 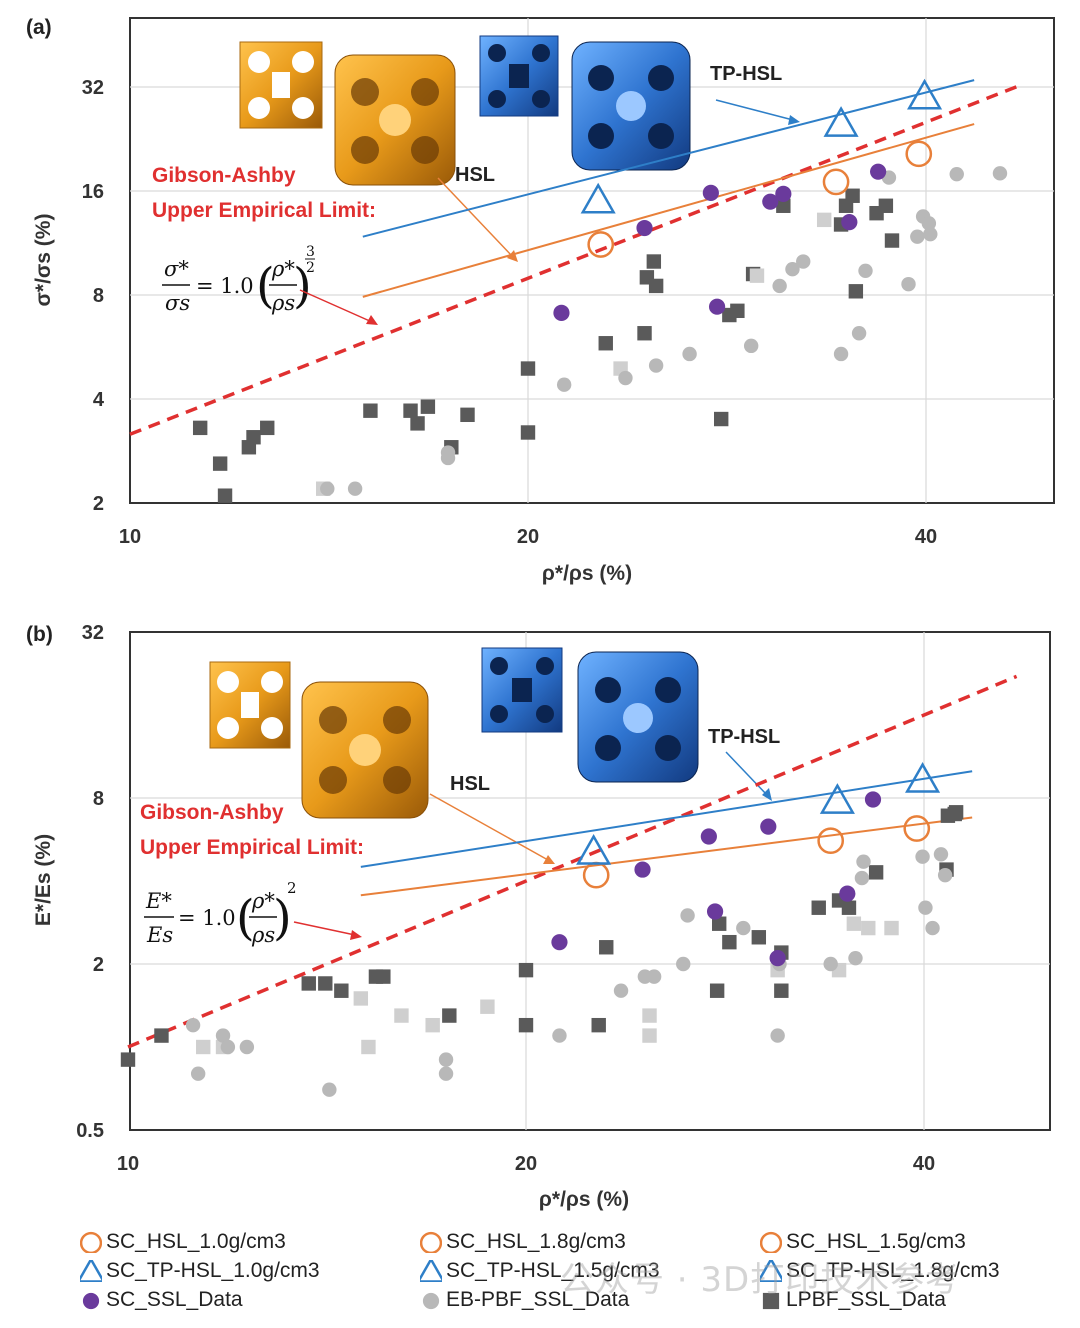 What do you see at coordinates (524, 1300) in the screenshot?
I see `legend-item: EB-PBF_SSL_Data` at bounding box center [524, 1300].